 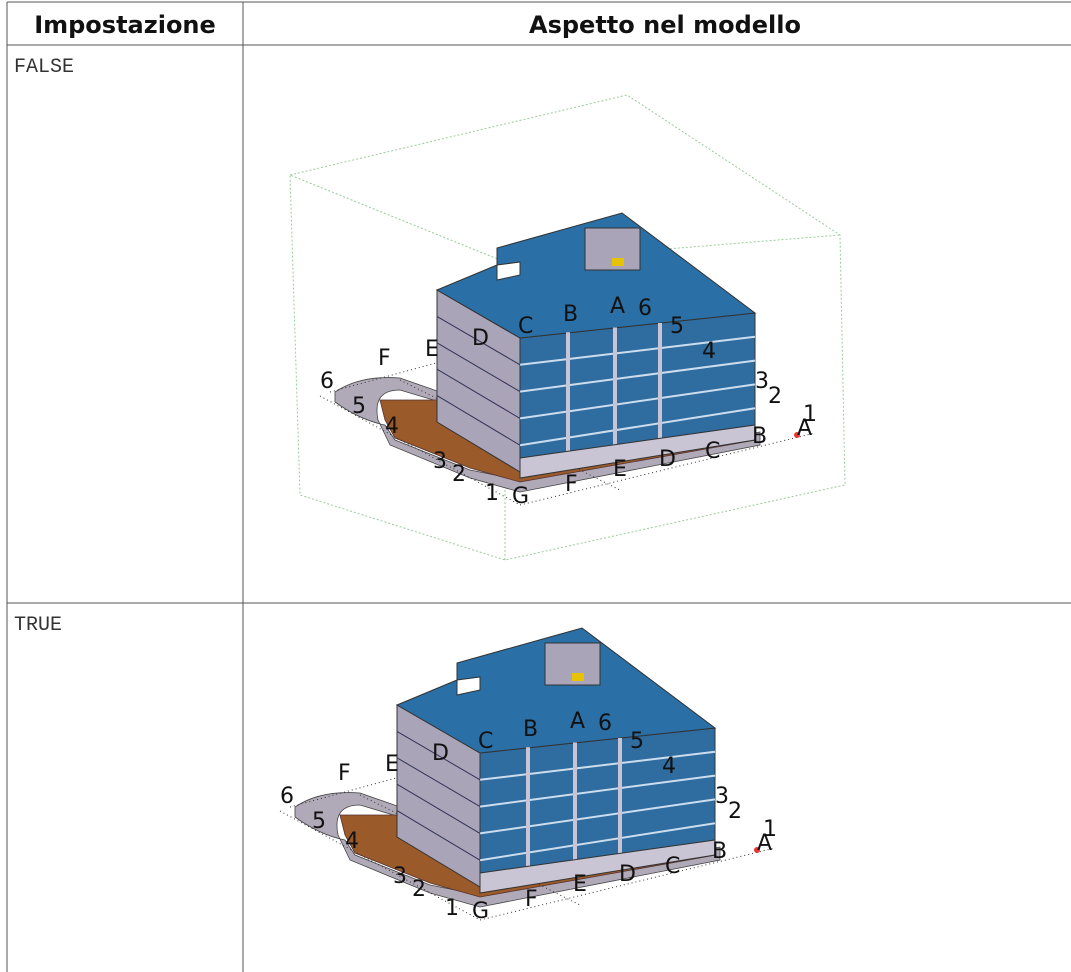 I want to click on setting-value: TRUE, so click(x=38, y=625).